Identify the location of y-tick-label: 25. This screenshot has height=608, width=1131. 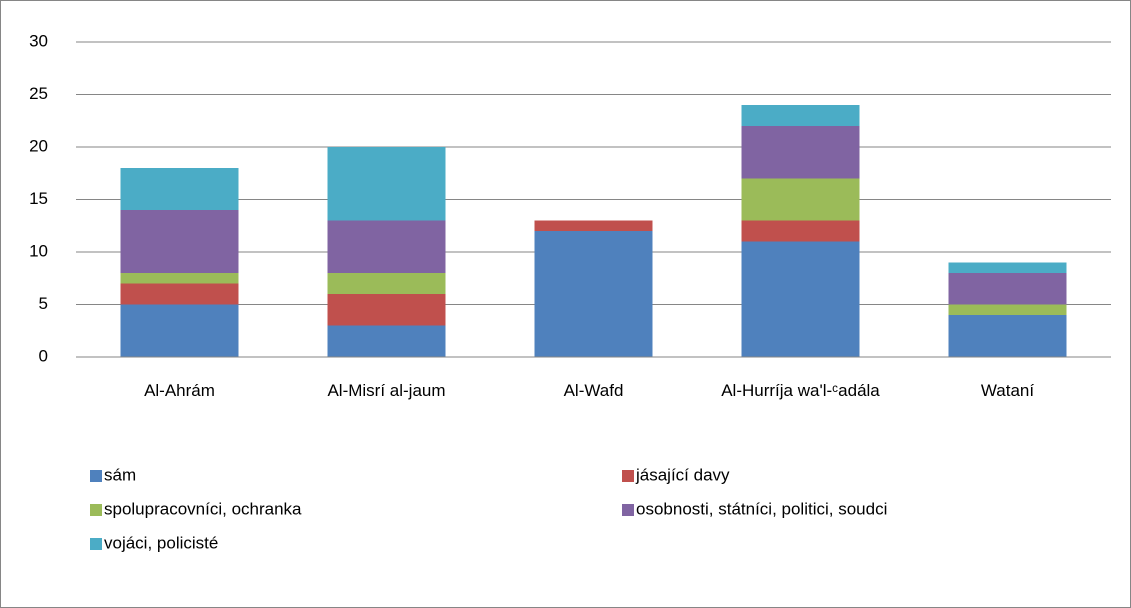
(38, 93).